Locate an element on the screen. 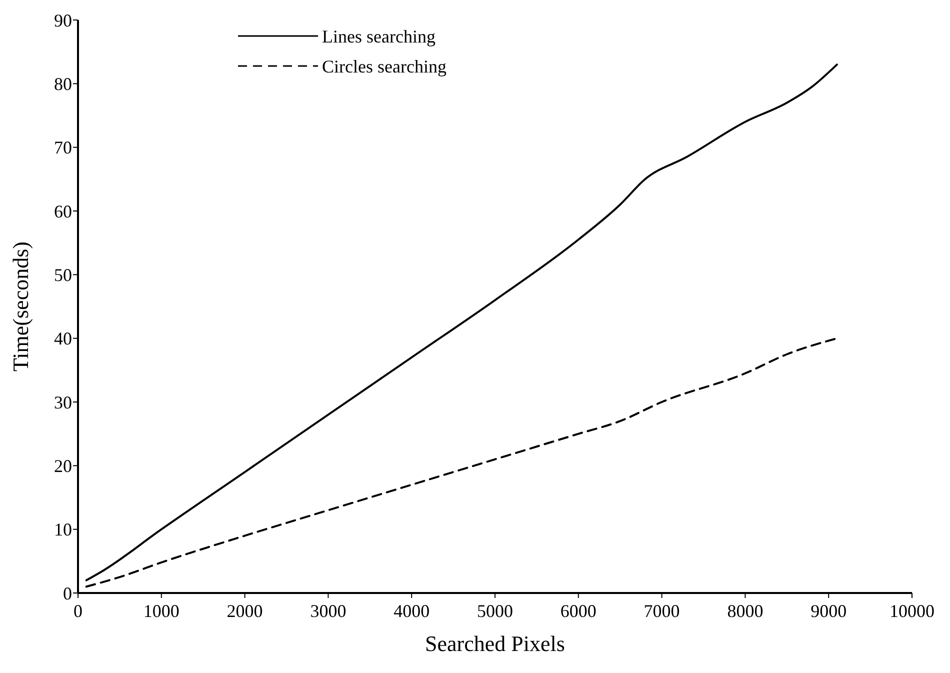  y-tick-label: 30 is located at coordinates (63, 402).